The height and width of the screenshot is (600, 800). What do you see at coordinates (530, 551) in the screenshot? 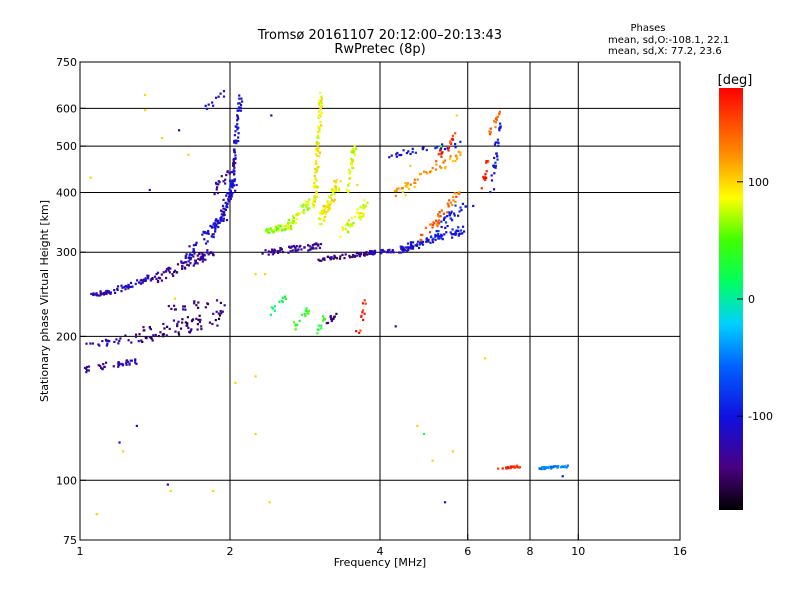
I see `x-tick-label: 8` at bounding box center [530, 551].